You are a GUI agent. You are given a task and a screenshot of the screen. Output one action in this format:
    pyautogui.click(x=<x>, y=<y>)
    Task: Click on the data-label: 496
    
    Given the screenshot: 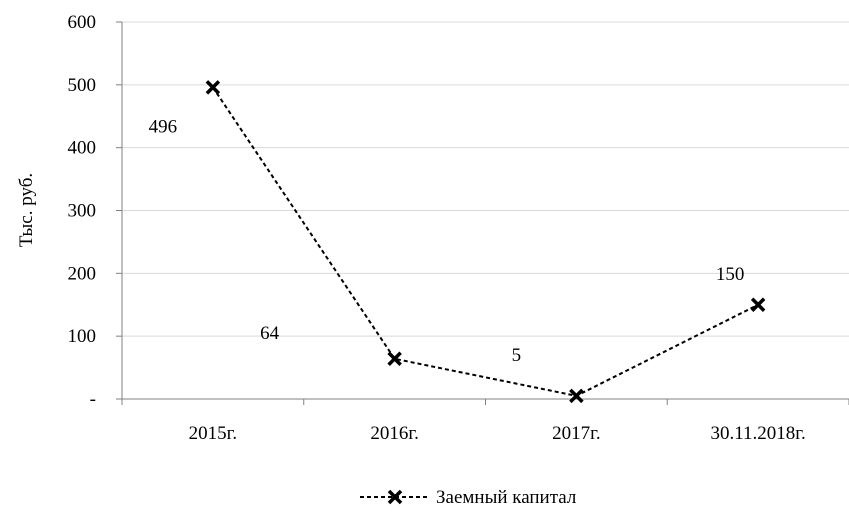 What is the action you would take?
    pyautogui.click(x=163, y=126)
    